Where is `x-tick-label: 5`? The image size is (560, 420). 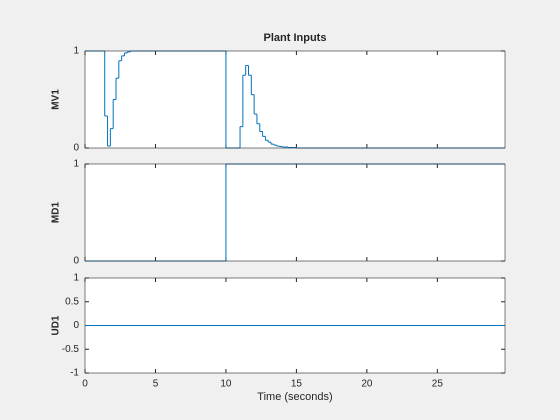 x-tick-label: 5 is located at coordinates (156, 384).